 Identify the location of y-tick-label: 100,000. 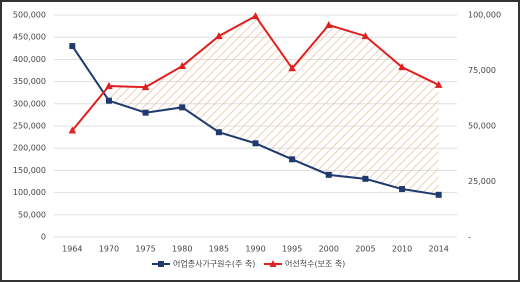
(29, 192).